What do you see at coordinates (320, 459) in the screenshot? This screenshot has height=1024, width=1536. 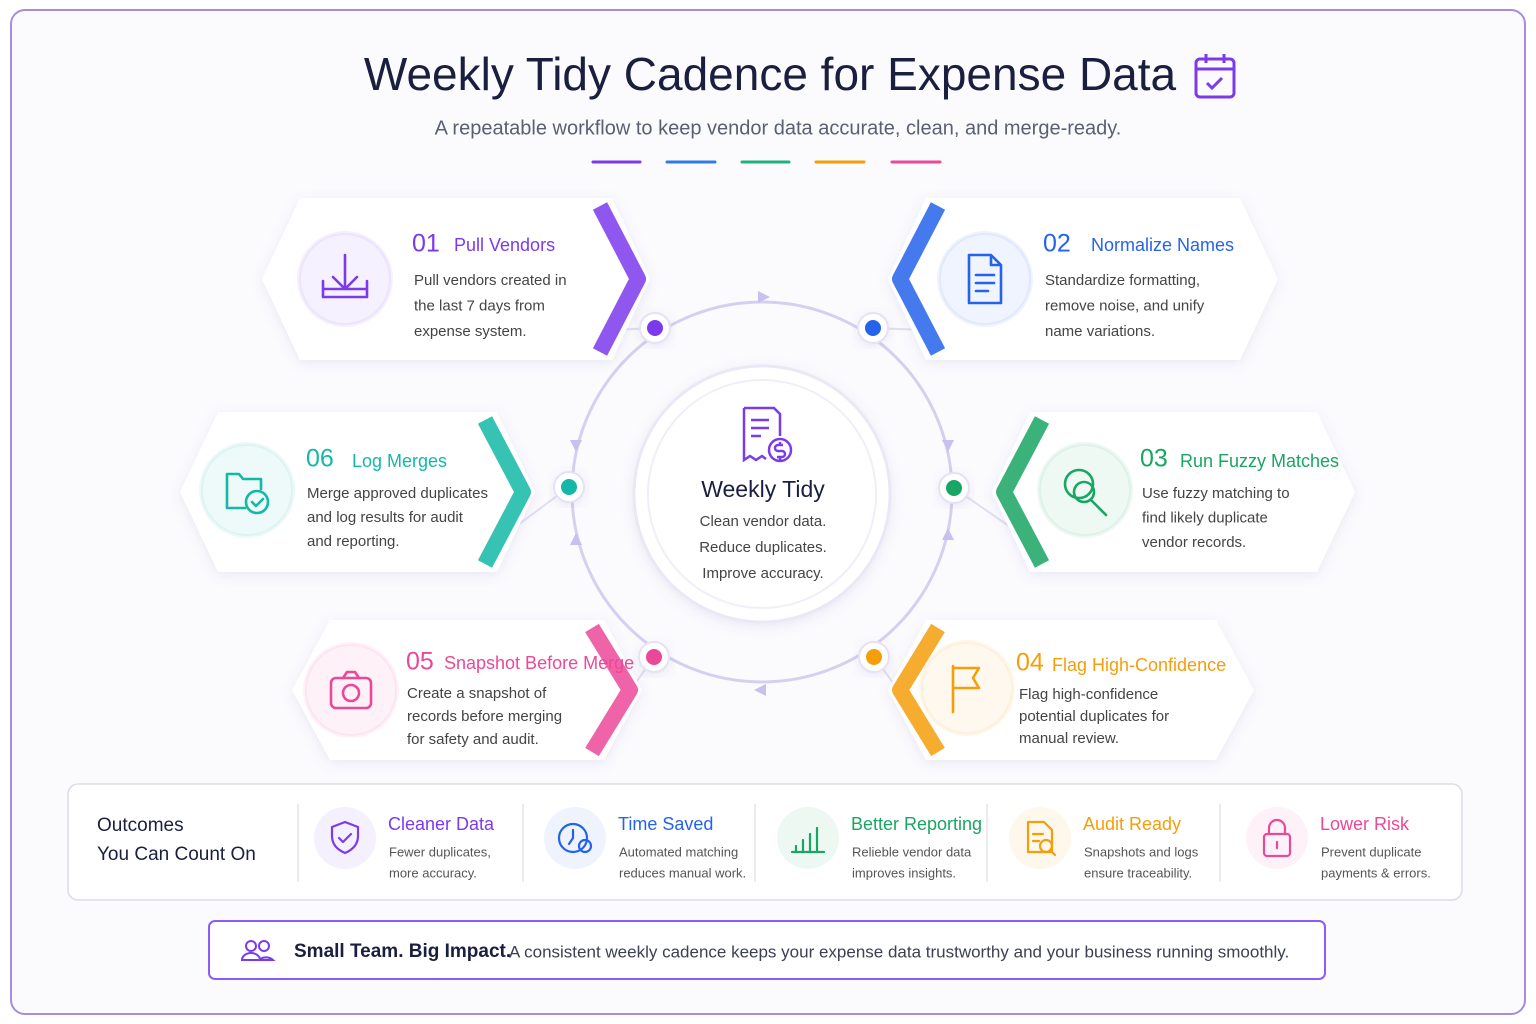 I see `step-number: 06` at bounding box center [320, 459].